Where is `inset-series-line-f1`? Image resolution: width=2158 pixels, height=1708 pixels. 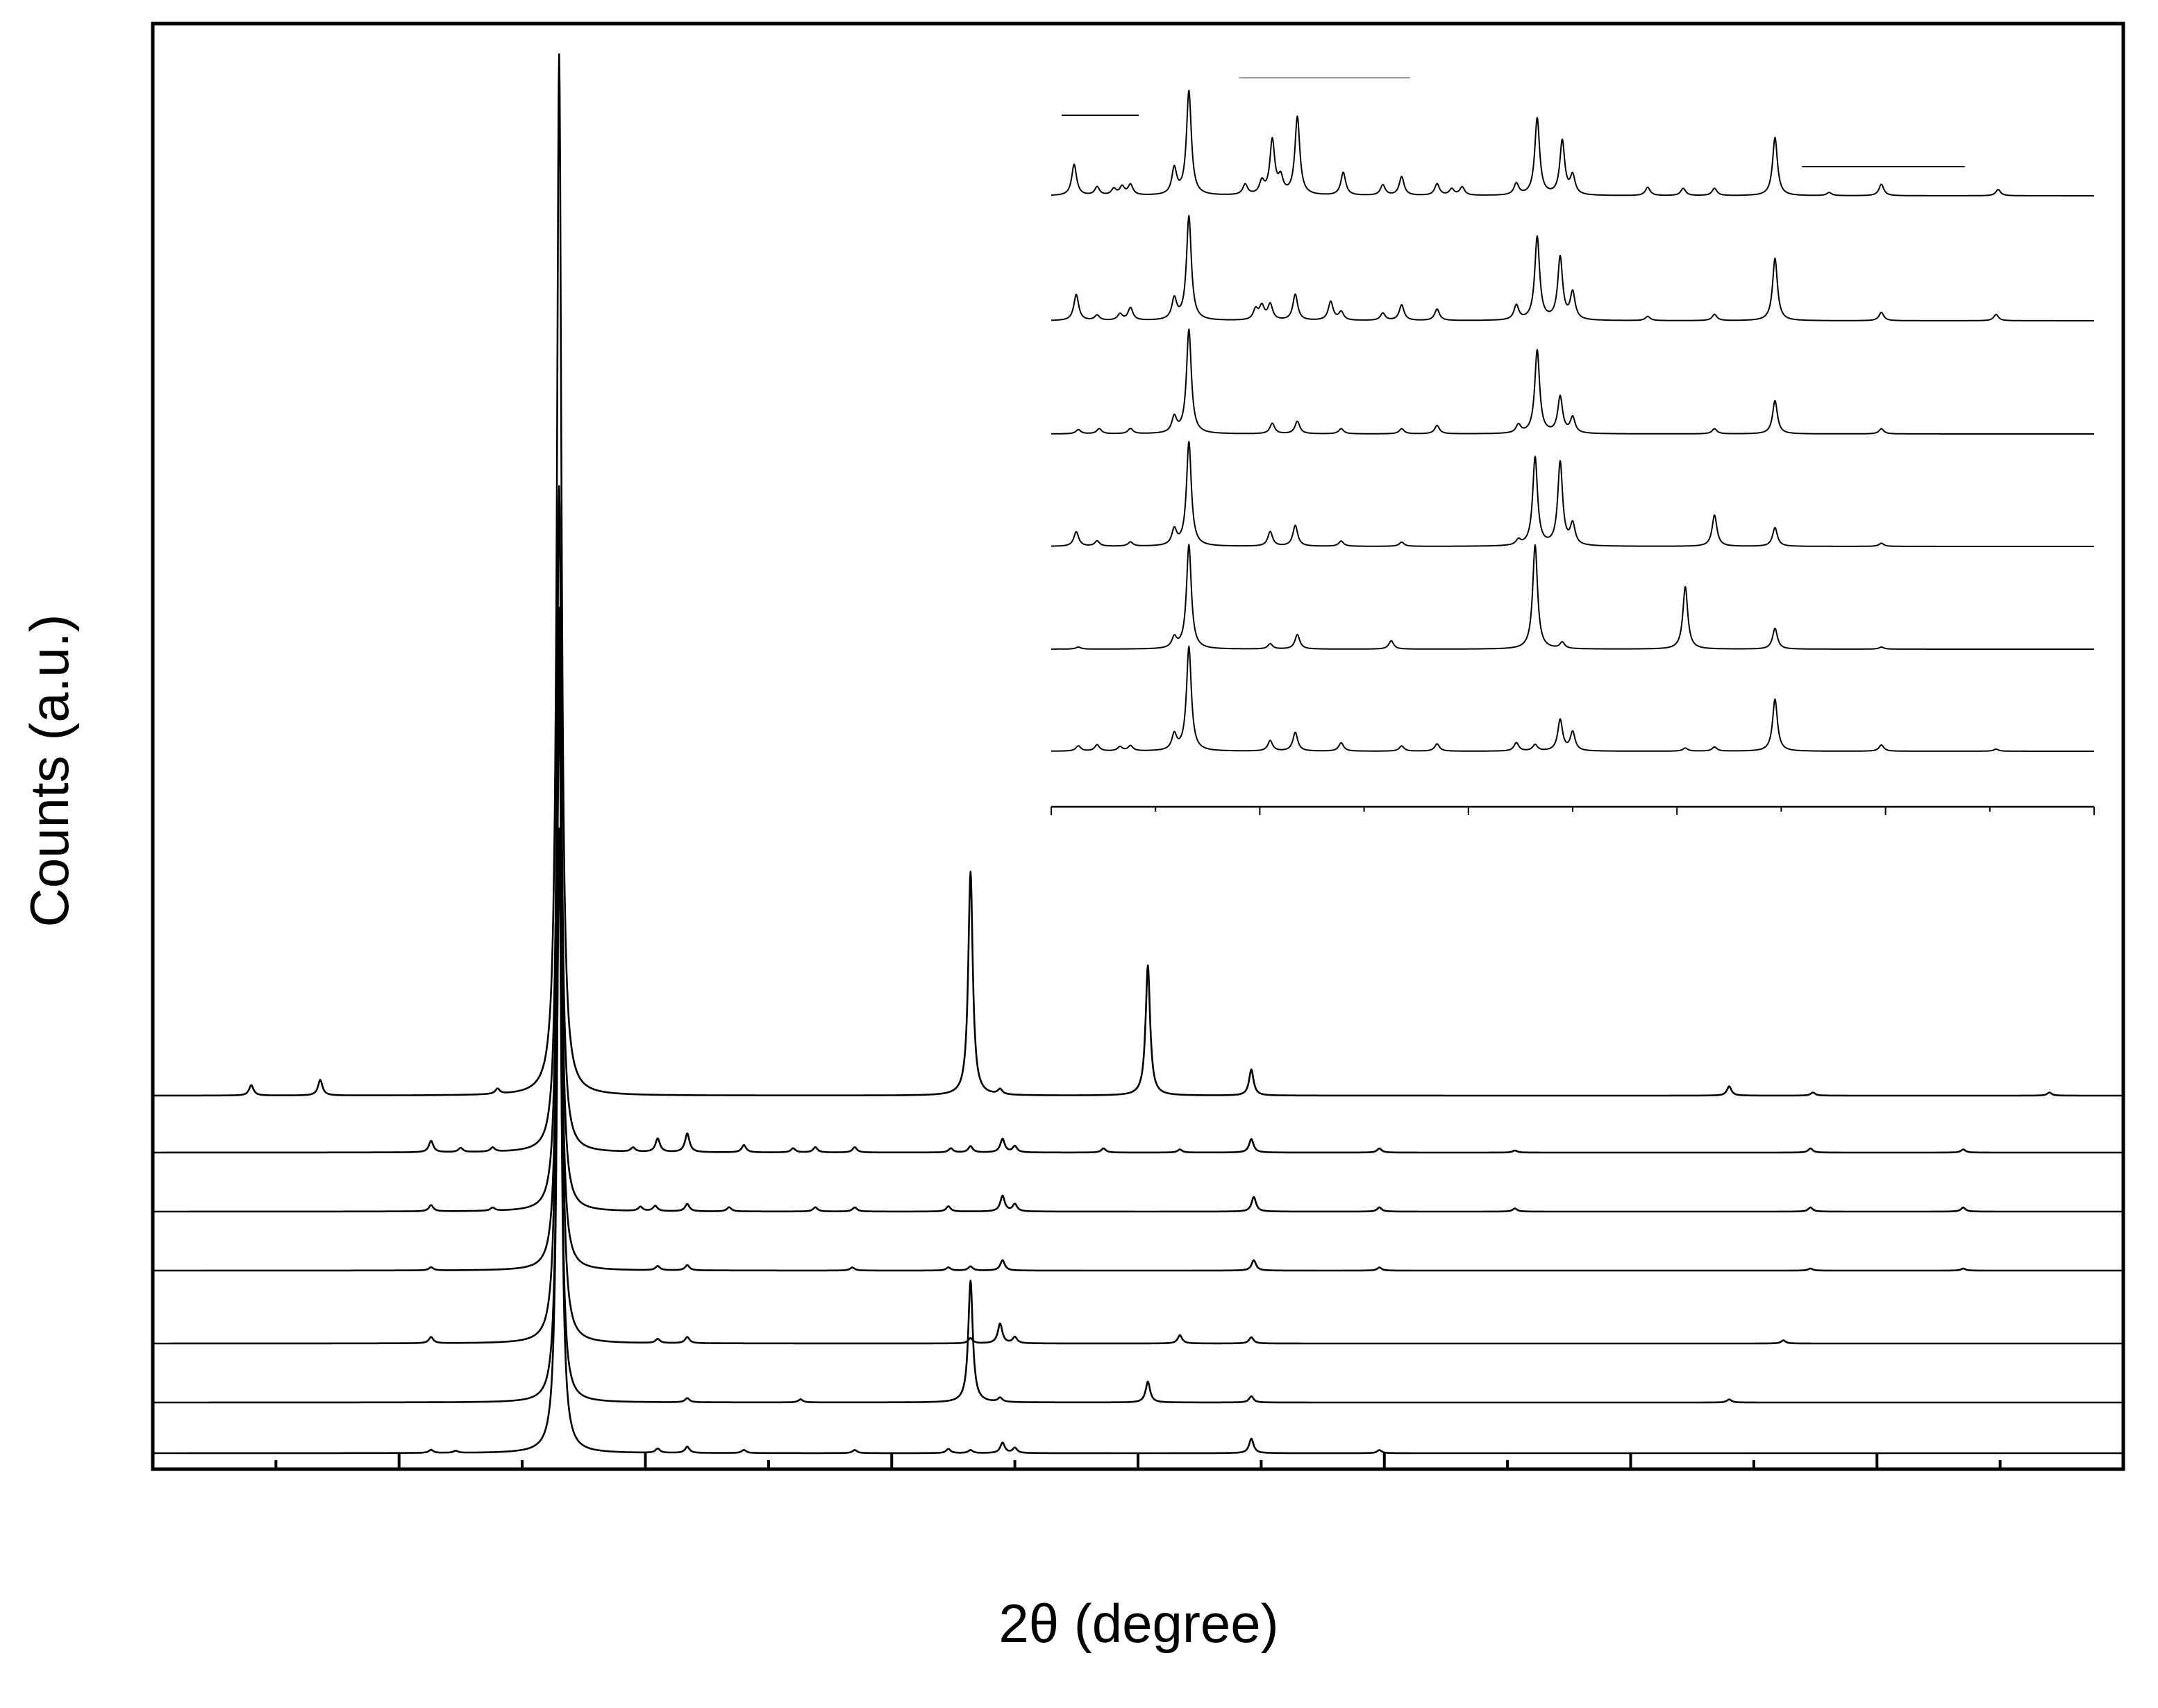 inset-series-line-f1 is located at coordinates (1573, 699).